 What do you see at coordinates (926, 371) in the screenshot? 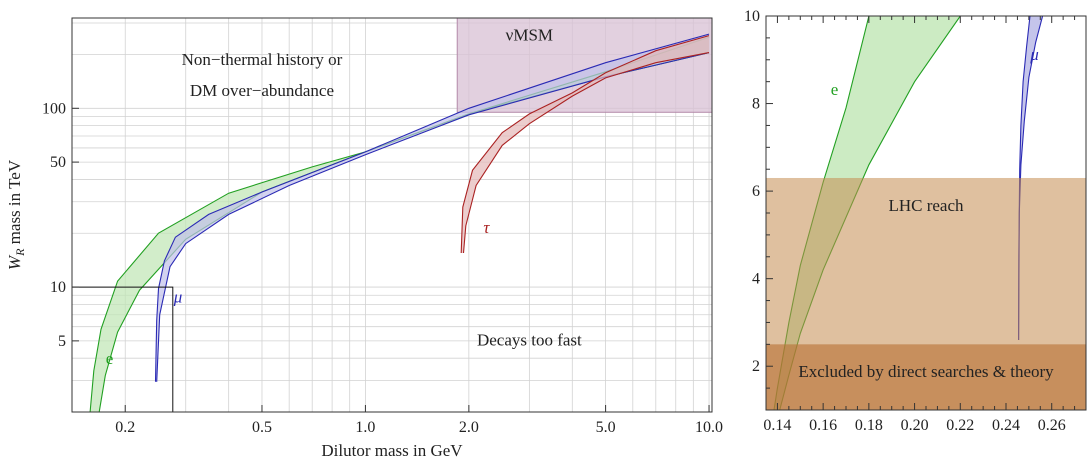
I see `inset-annotation-excl: Excluded by direct searches & theory` at bounding box center [926, 371].